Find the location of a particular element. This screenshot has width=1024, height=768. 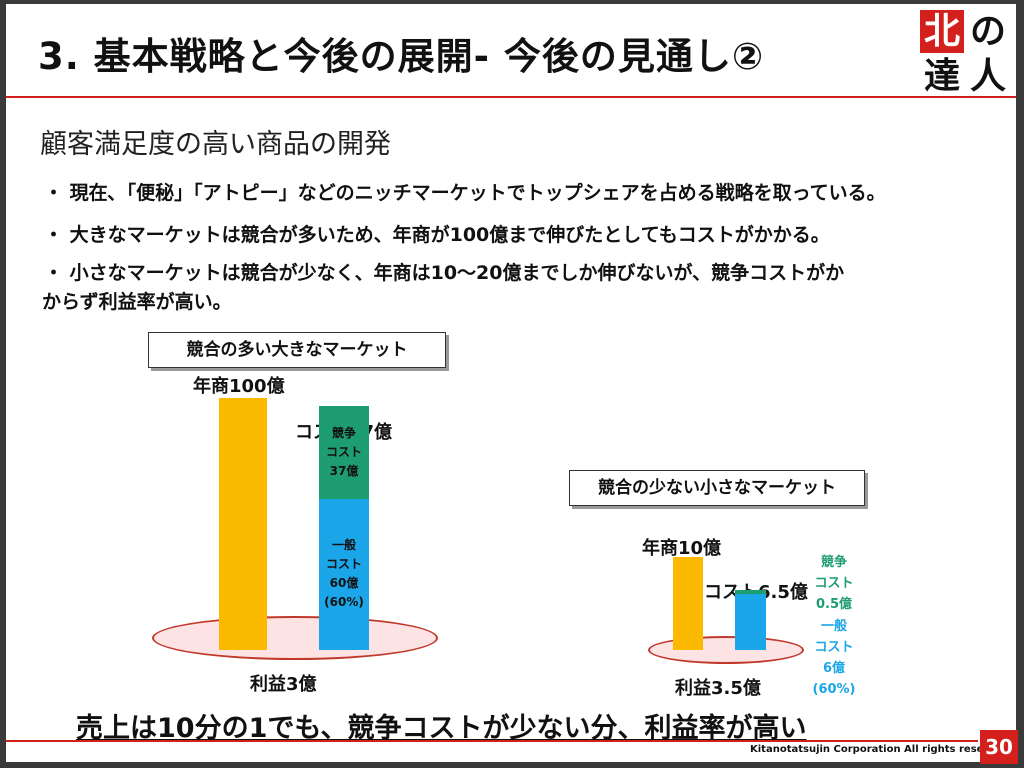

competition-cost-segment is located at coordinates (750, 592).